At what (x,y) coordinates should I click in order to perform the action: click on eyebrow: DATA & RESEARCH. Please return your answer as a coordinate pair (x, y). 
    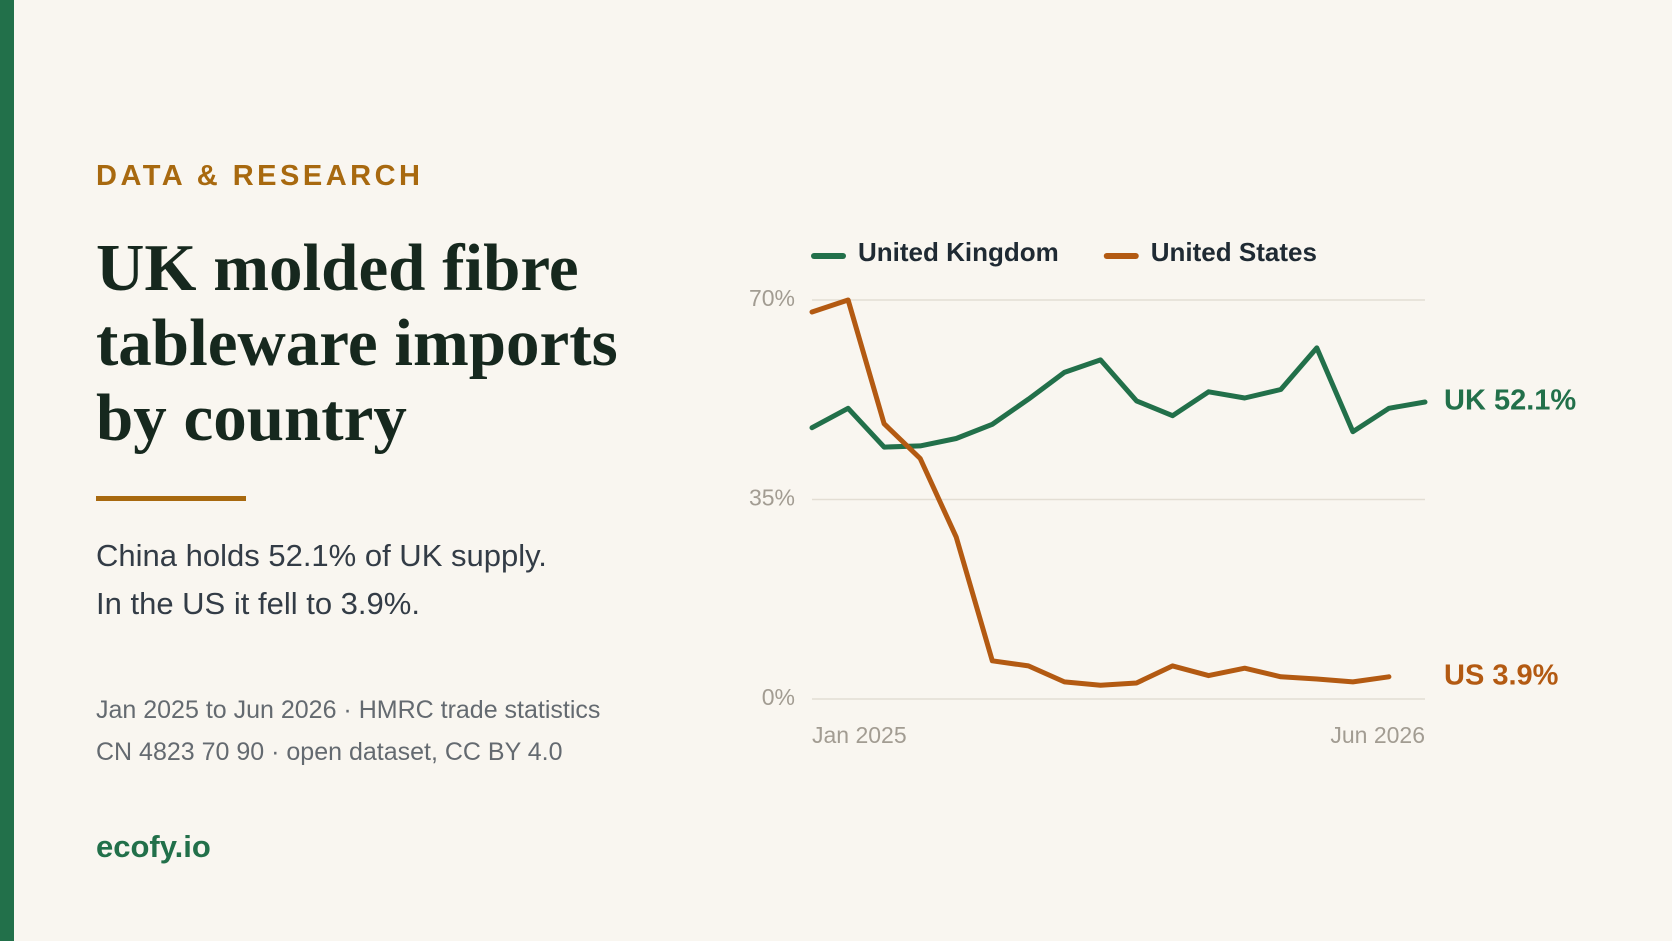
    Looking at the image, I should click on (260, 176).